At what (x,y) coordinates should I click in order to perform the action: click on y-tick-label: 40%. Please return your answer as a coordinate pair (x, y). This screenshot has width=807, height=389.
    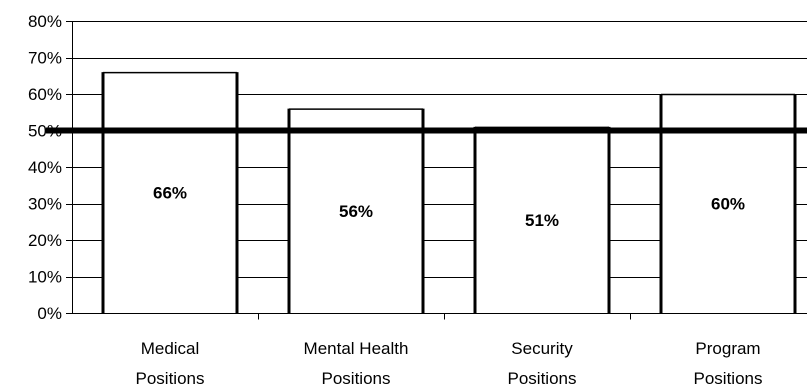
    Looking at the image, I should click on (45, 167).